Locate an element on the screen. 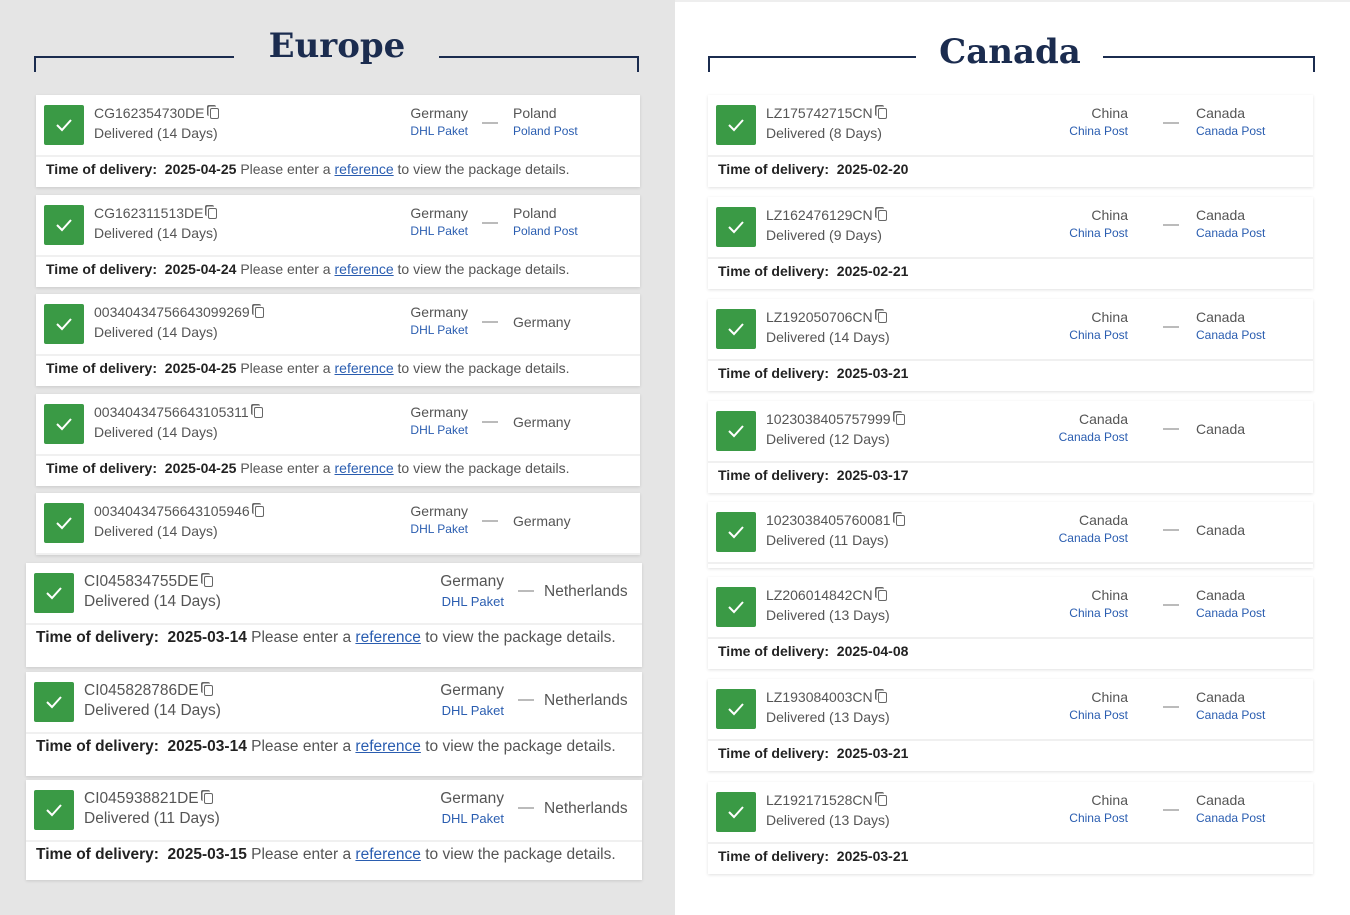  title-rule-right is located at coordinates (539, 64).